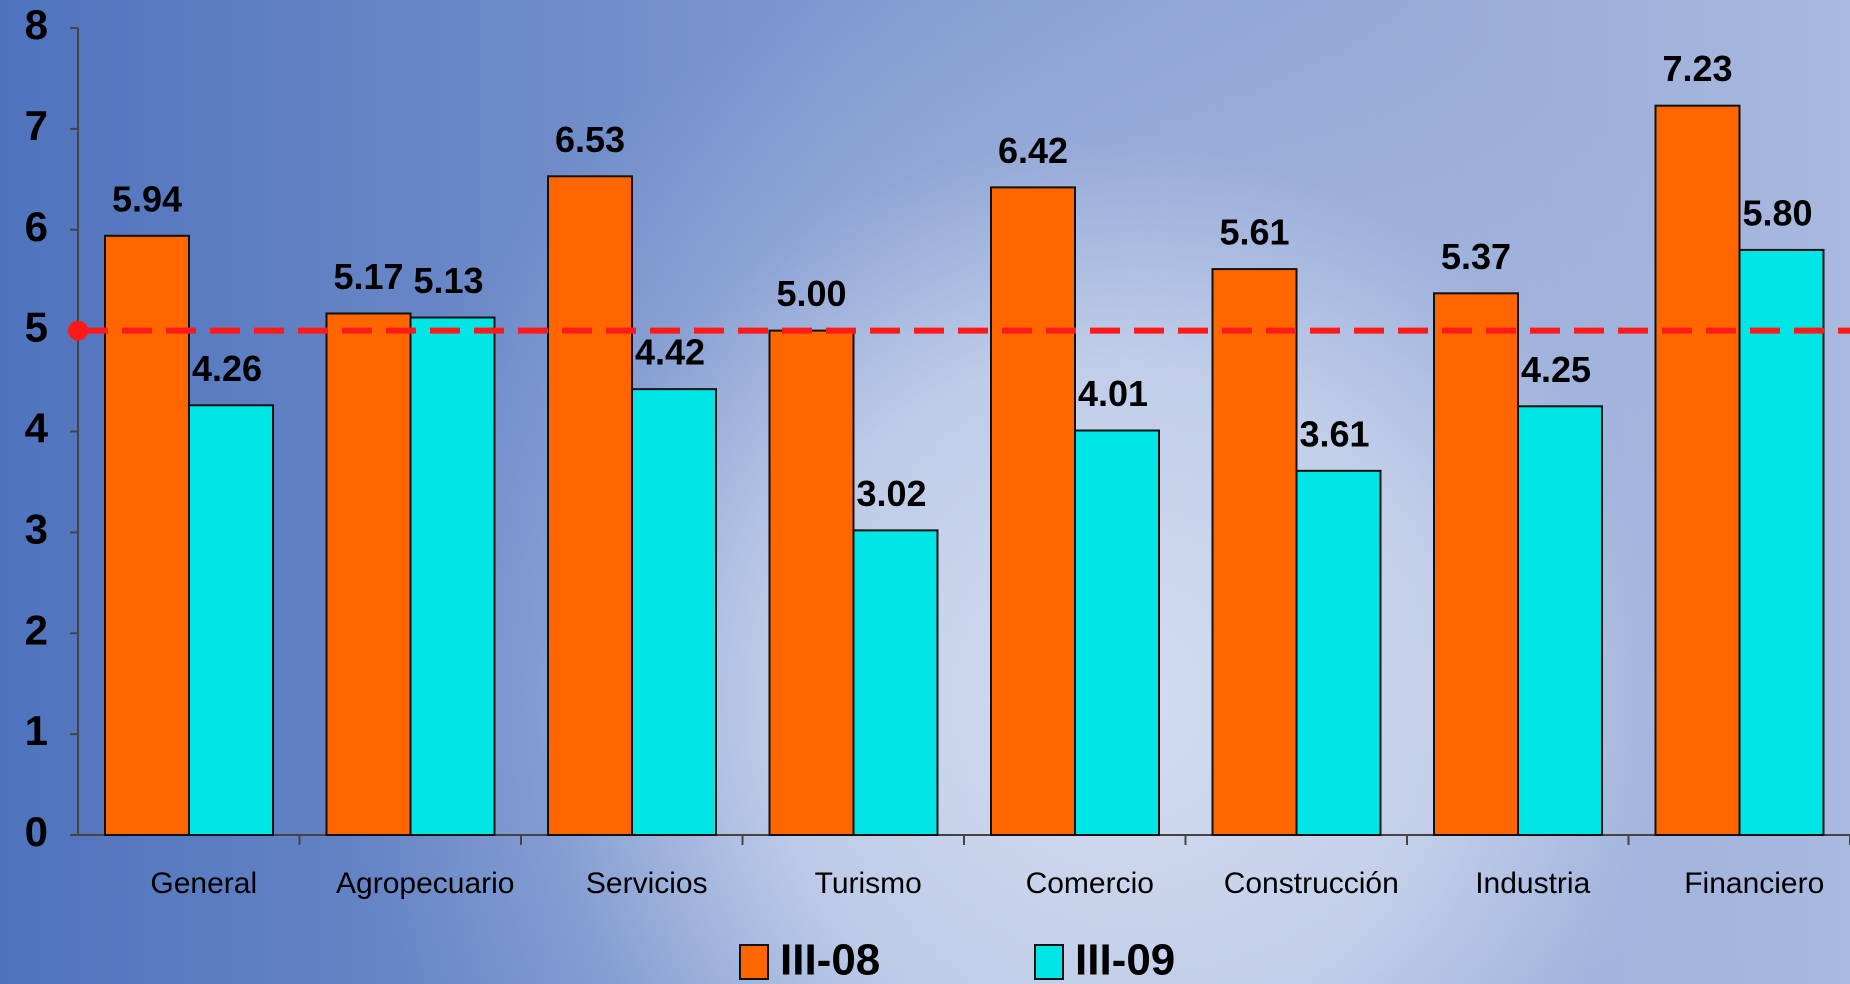 This screenshot has width=1850, height=984. What do you see at coordinates (1754, 883) in the screenshot?
I see `x-tick-label: Financiero` at bounding box center [1754, 883].